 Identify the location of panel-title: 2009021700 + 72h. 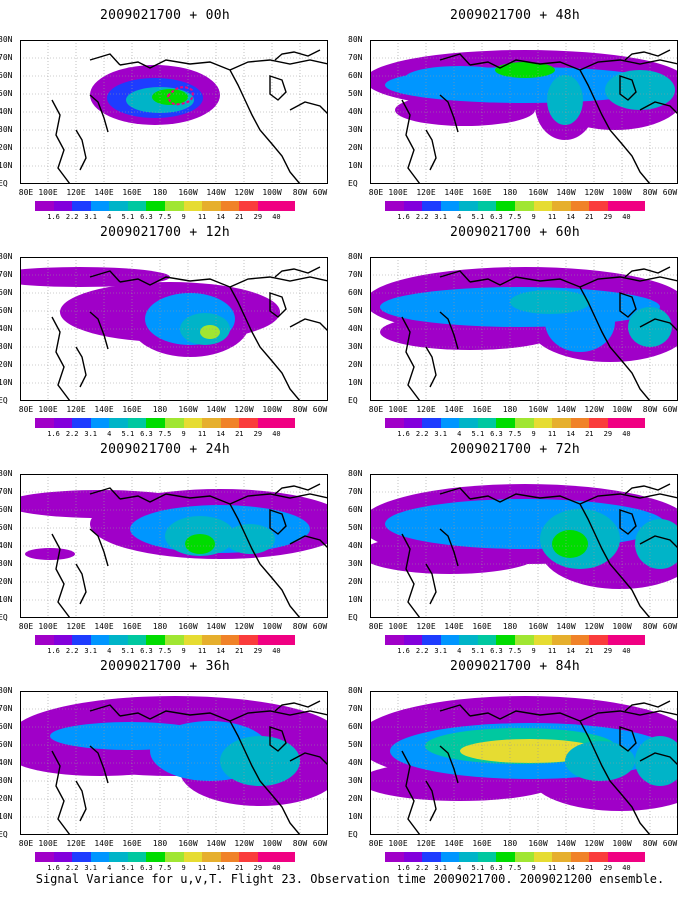
(515, 449).